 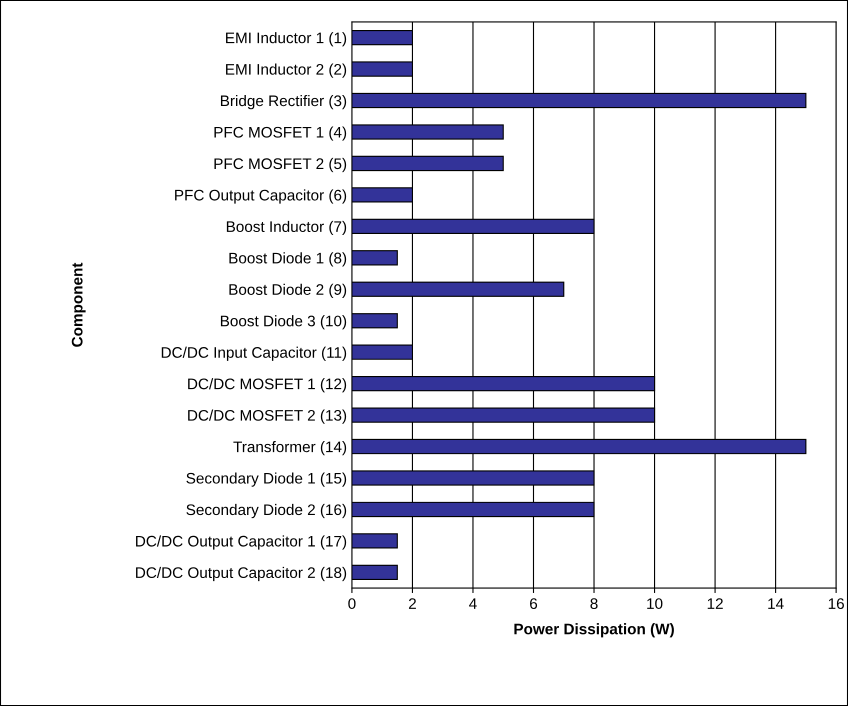 What do you see at coordinates (654, 604) in the screenshot?
I see `x-tick-label: 10` at bounding box center [654, 604].